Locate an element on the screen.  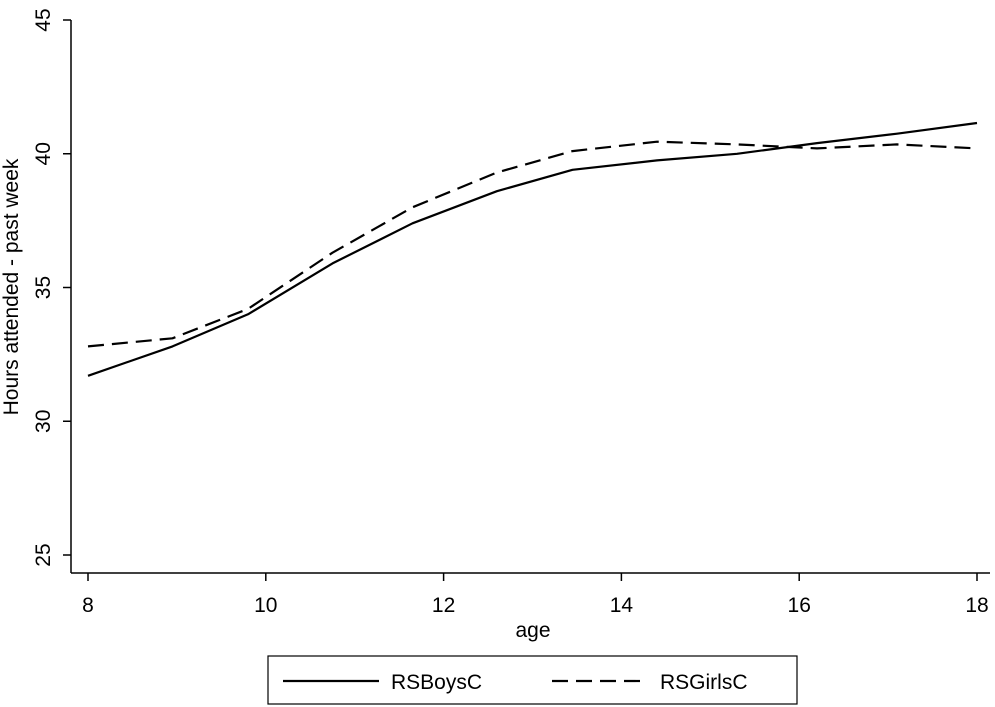
x-tick-label: 8 is located at coordinates (88, 605).